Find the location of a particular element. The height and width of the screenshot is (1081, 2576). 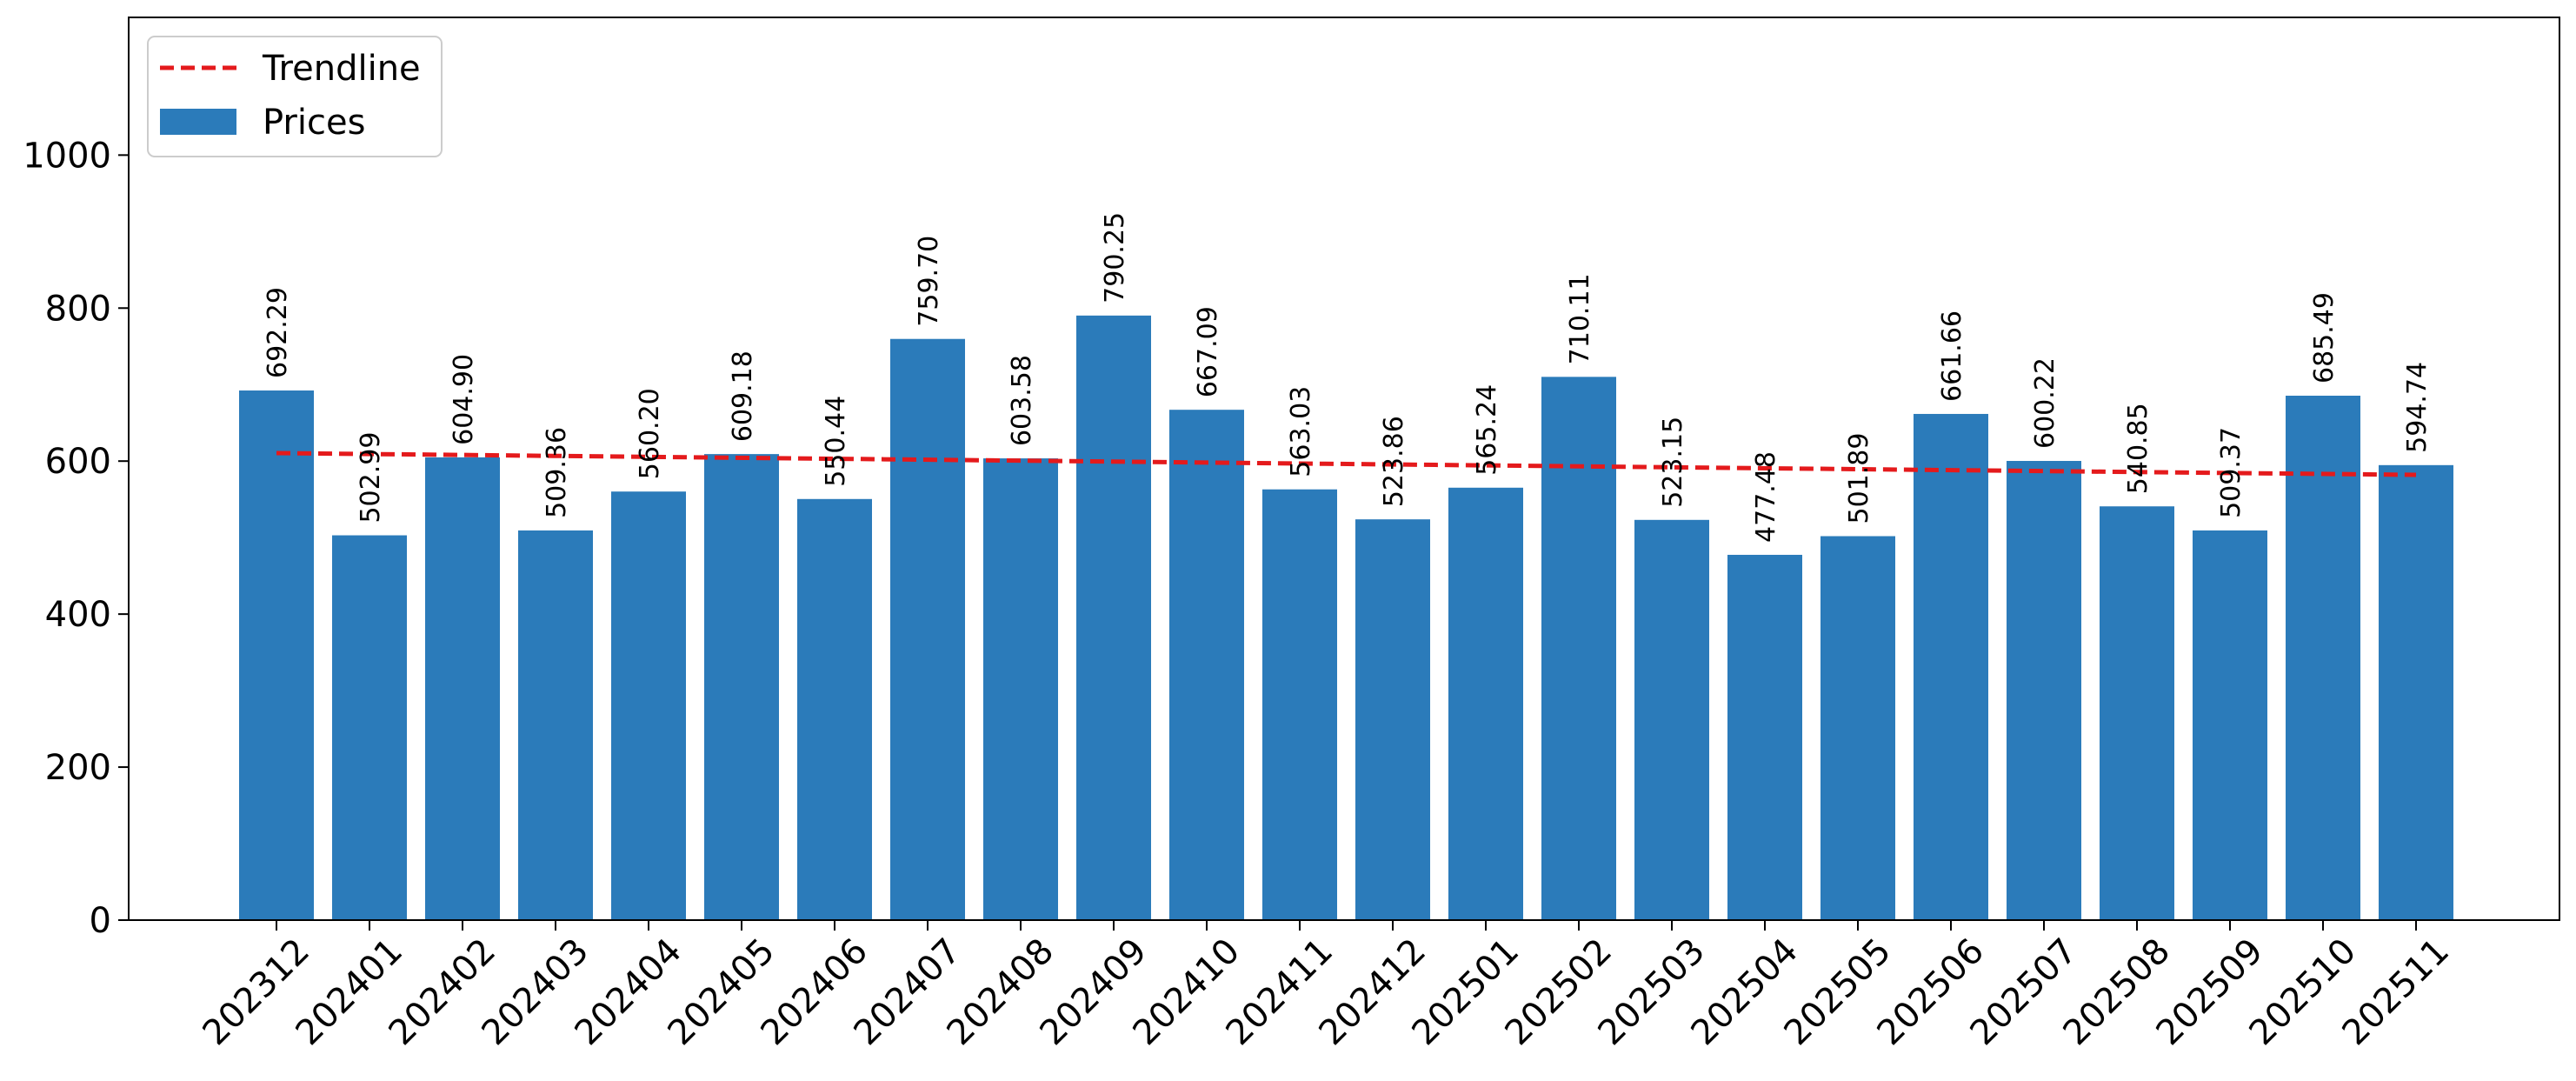

bar-value-label: 603.58 is located at coordinates (1022, 400).